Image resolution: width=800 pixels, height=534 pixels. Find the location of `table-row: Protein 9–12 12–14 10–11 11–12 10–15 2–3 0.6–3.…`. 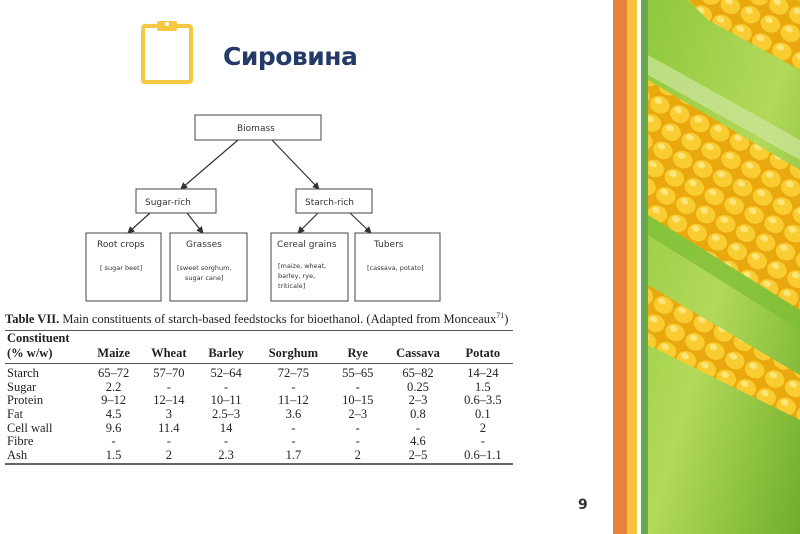

table-row: Protein 9–12 12–14 10–11 11–12 10–15 2–3 0.6–3.… is located at coordinates (259, 401).